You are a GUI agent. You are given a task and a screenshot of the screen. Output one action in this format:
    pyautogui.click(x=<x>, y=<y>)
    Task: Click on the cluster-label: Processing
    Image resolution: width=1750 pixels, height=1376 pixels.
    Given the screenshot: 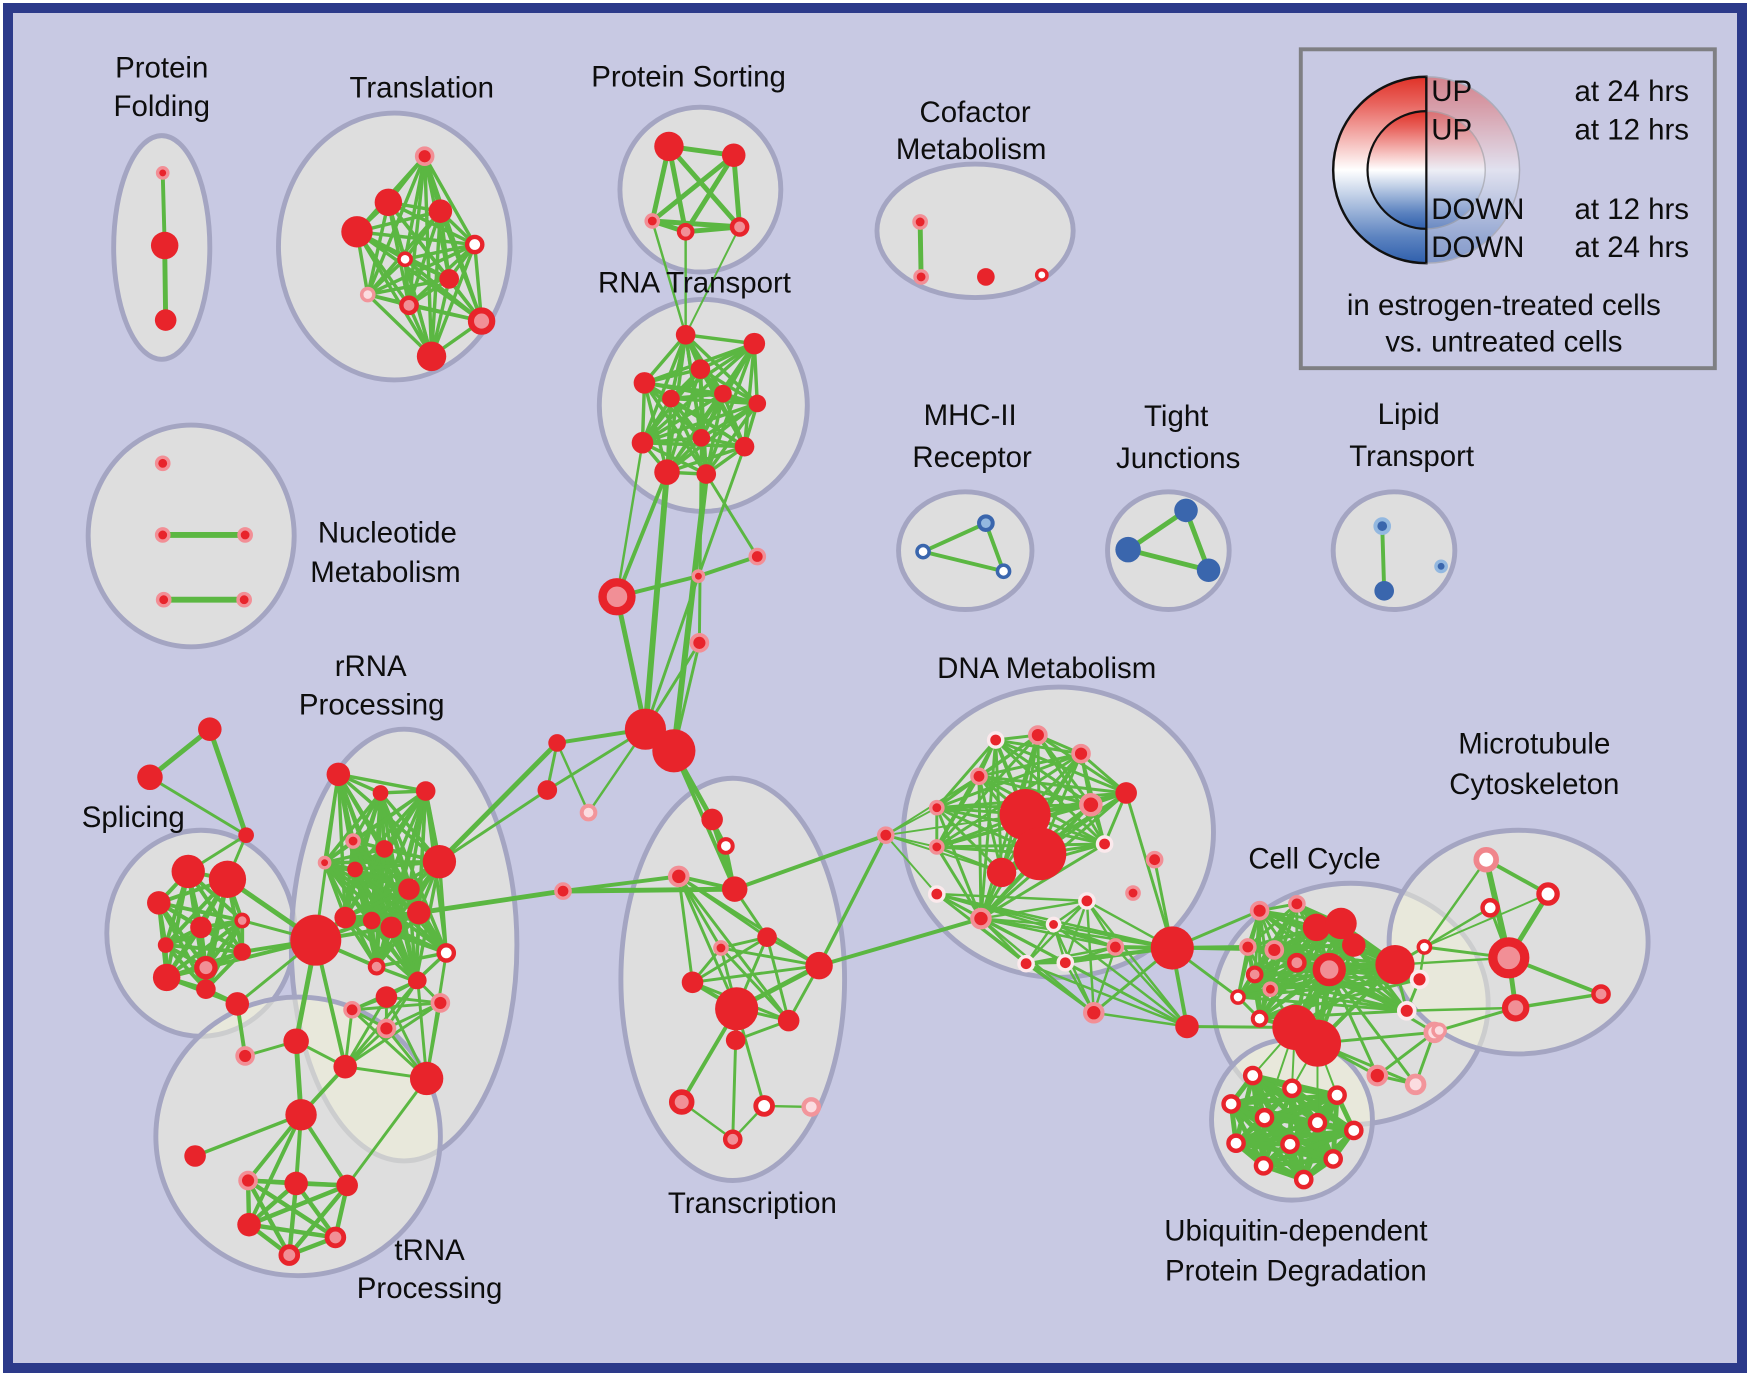 What is the action you would take?
    pyautogui.click(x=372, y=704)
    